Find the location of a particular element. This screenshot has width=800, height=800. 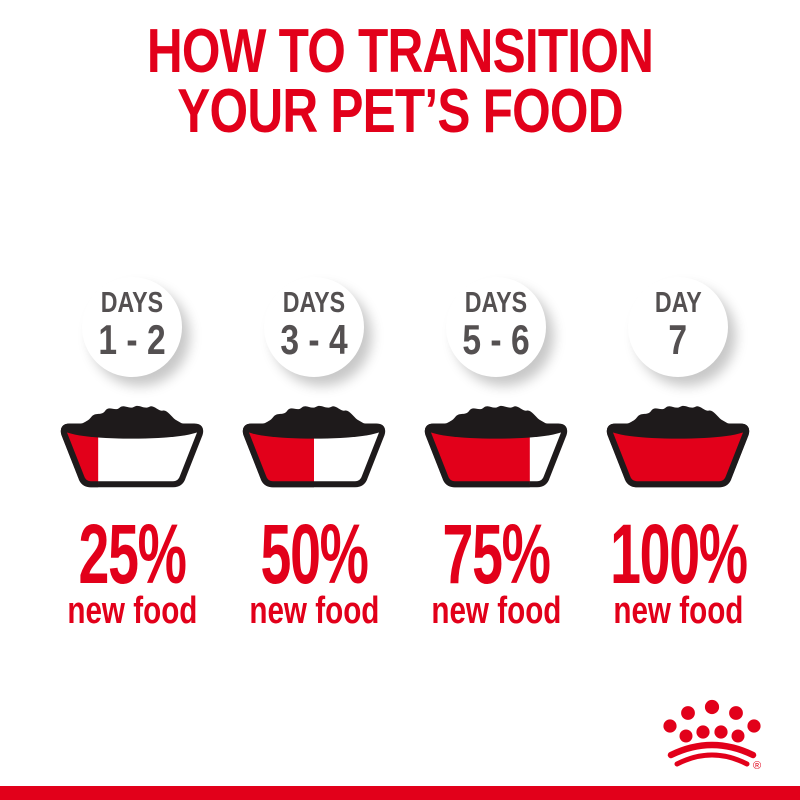

page-title-line-1: HOW TO TRANSITION is located at coordinates (400, 51).